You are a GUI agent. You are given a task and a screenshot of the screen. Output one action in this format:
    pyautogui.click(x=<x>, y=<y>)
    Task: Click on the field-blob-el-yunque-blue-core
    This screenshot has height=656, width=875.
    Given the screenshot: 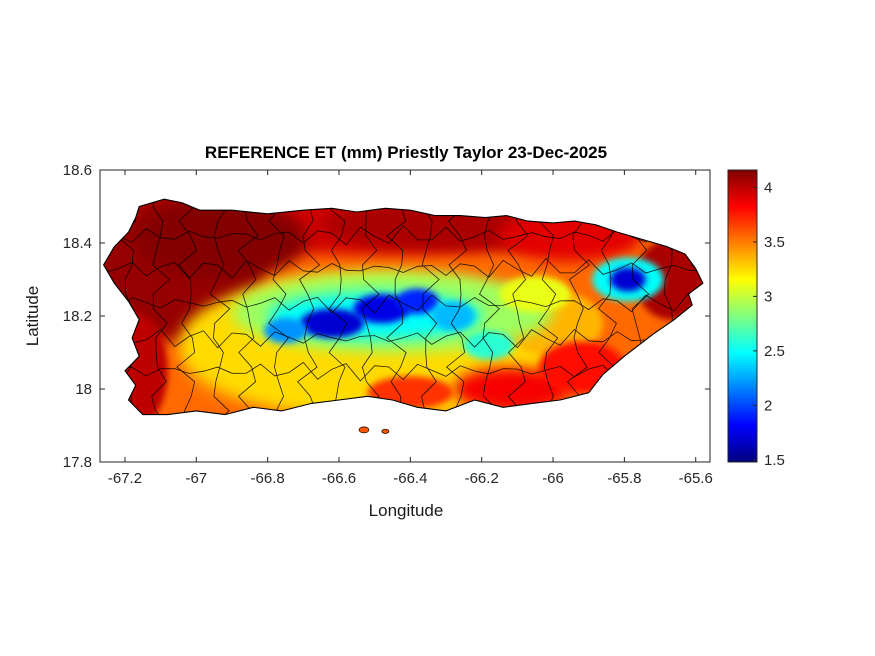 What is the action you would take?
    pyautogui.click(x=628, y=279)
    